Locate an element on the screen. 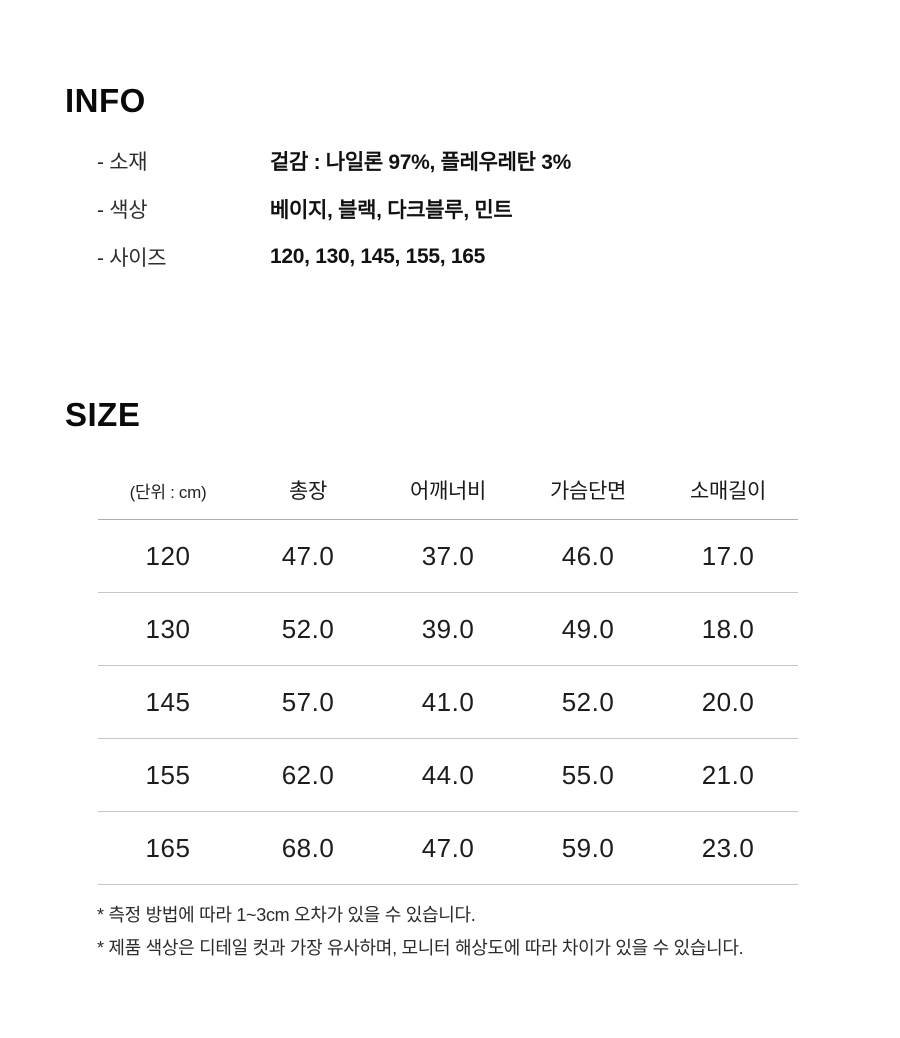 This screenshot has height=1038, width=900. table-row: 130 52.0 39.0 49.0 18.0 is located at coordinates (448, 629).